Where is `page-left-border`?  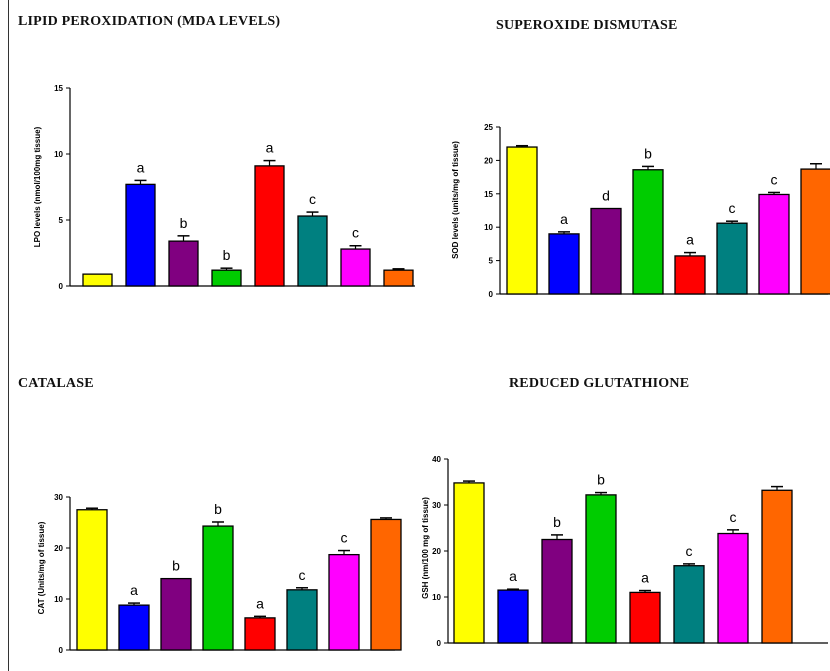 page-left-border is located at coordinates (8, 335).